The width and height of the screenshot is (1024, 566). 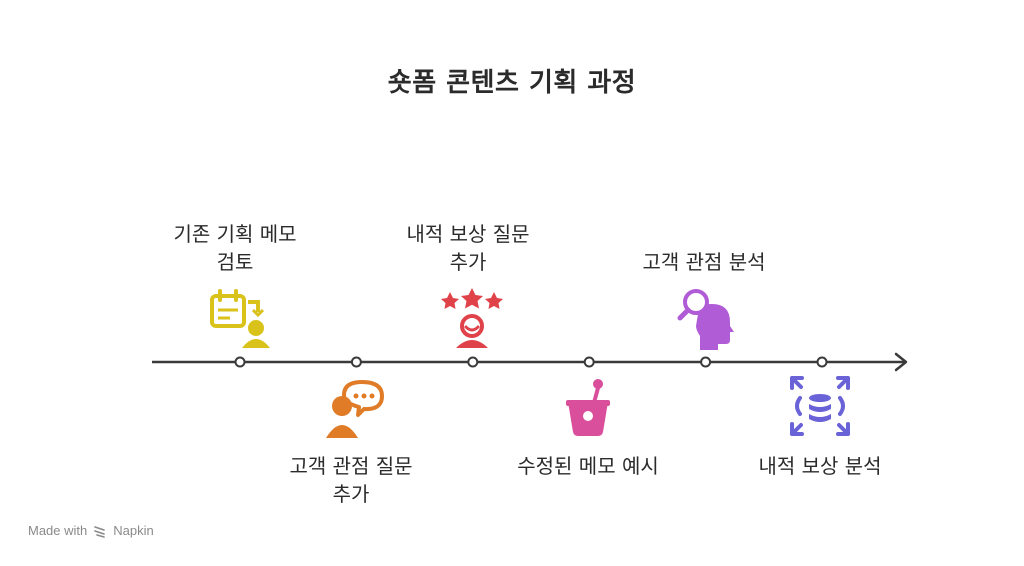 What do you see at coordinates (351, 480) in the screenshot?
I see `step-2-label: 고객 관점 질문 추가` at bounding box center [351, 480].